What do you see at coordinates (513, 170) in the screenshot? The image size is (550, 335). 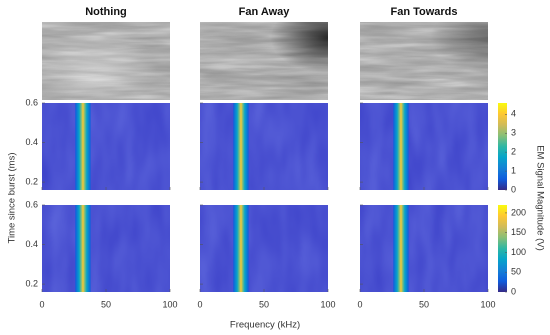 I see `colorbar-tick-label: 1` at bounding box center [513, 170].